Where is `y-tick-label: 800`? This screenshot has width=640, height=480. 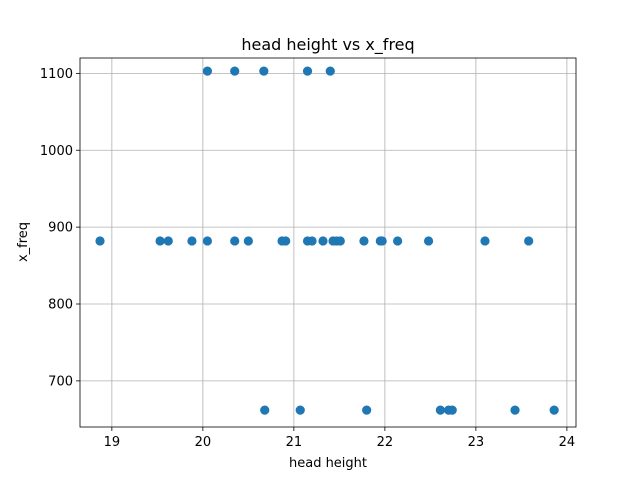 y-tick-label: 800 is located at coordinates (60, 305).